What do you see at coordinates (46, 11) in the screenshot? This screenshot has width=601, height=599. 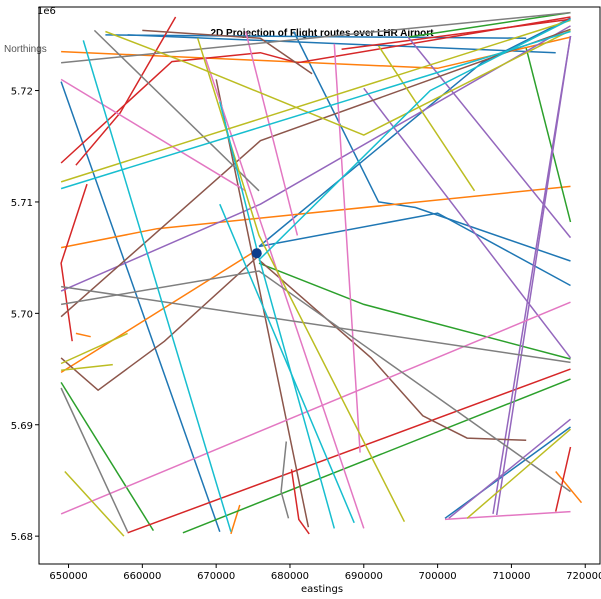 I see `y-offset-label: 1e6` at bounding box center [46, 11].